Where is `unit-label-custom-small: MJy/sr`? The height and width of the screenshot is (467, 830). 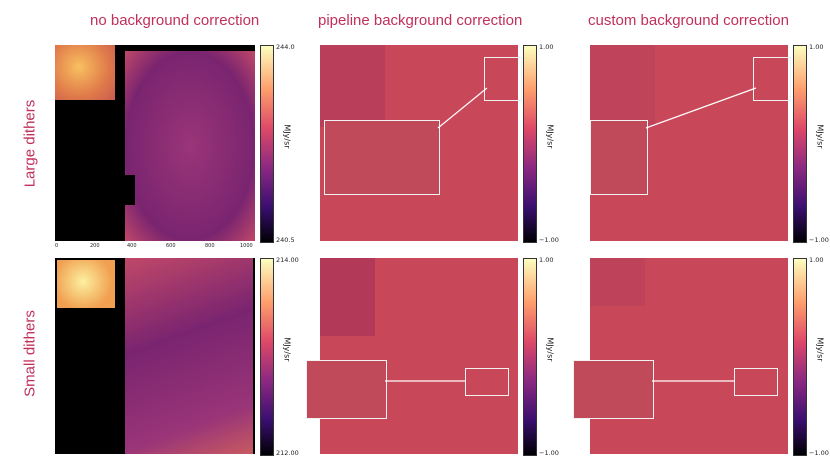 unit-label-custom-small: MJy/sr is located at coordinates (820, 349).